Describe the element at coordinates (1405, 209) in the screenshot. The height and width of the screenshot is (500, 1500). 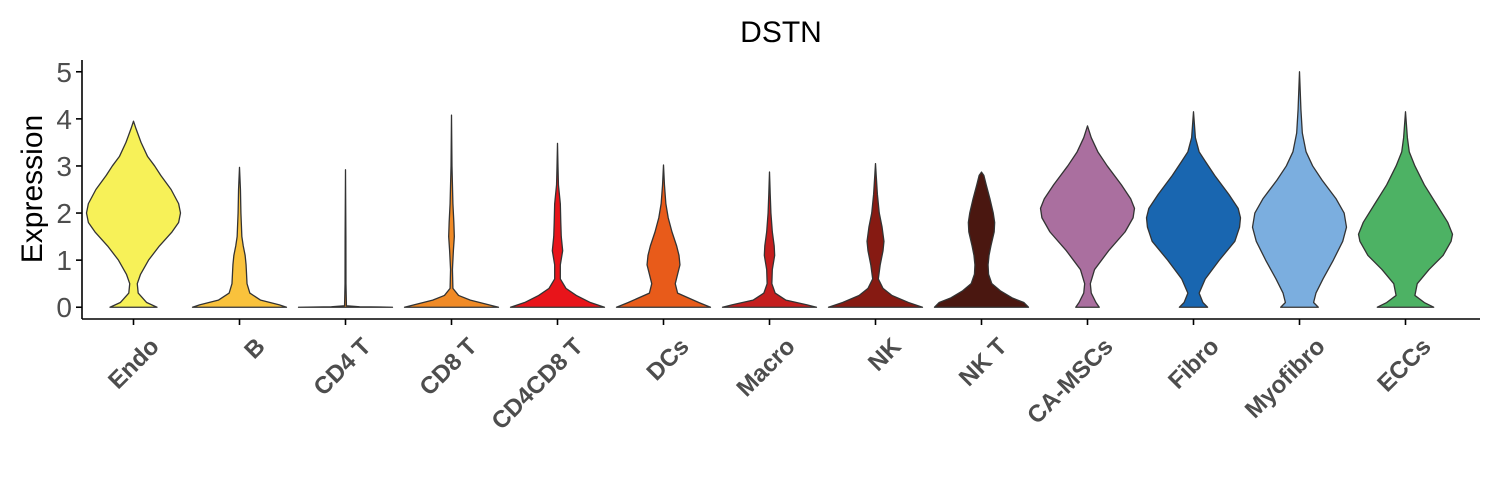
I see `violin-eccs` at that location.